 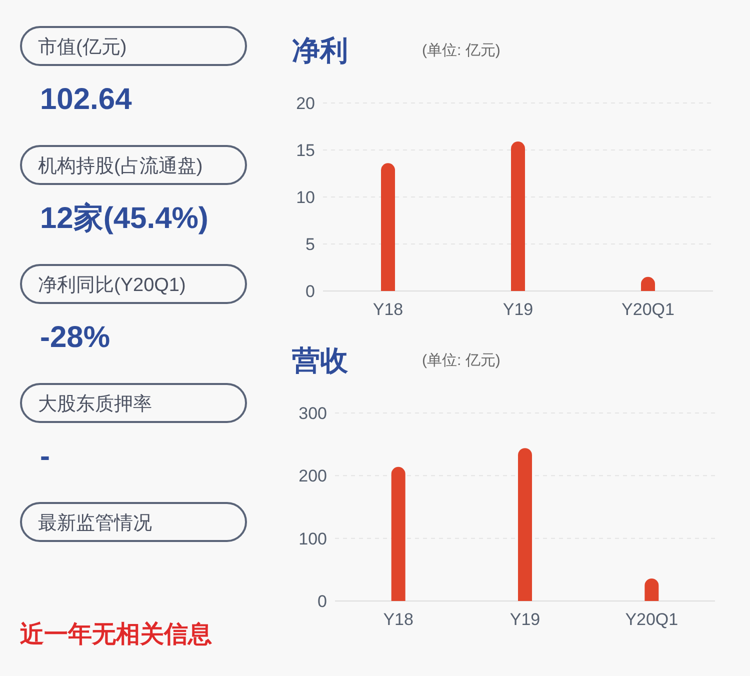 I want to click on text: 大股东质押率, so click(x=95, y=404).